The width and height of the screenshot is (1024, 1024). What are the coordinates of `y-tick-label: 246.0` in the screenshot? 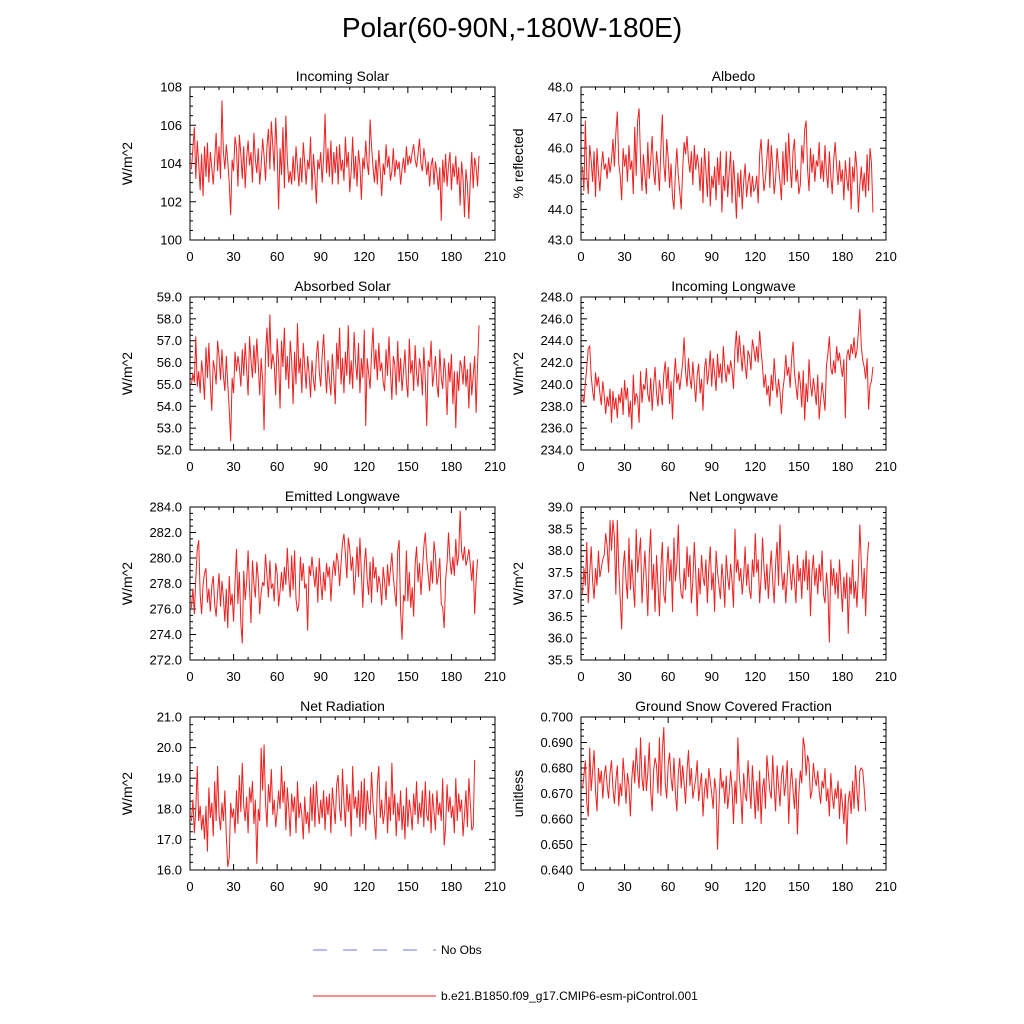 It's located at (556, 318).